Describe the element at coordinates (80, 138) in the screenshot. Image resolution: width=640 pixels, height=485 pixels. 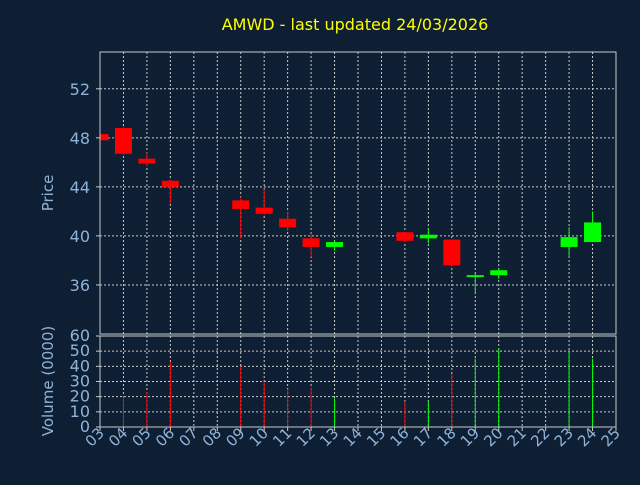
I see `price-tick-label: 48` at that location.